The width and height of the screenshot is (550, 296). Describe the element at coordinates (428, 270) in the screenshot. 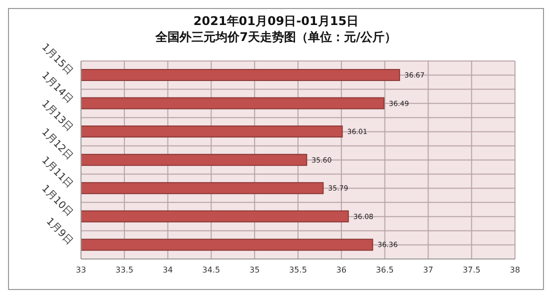

I see `x-tick-label: 37` at that location.